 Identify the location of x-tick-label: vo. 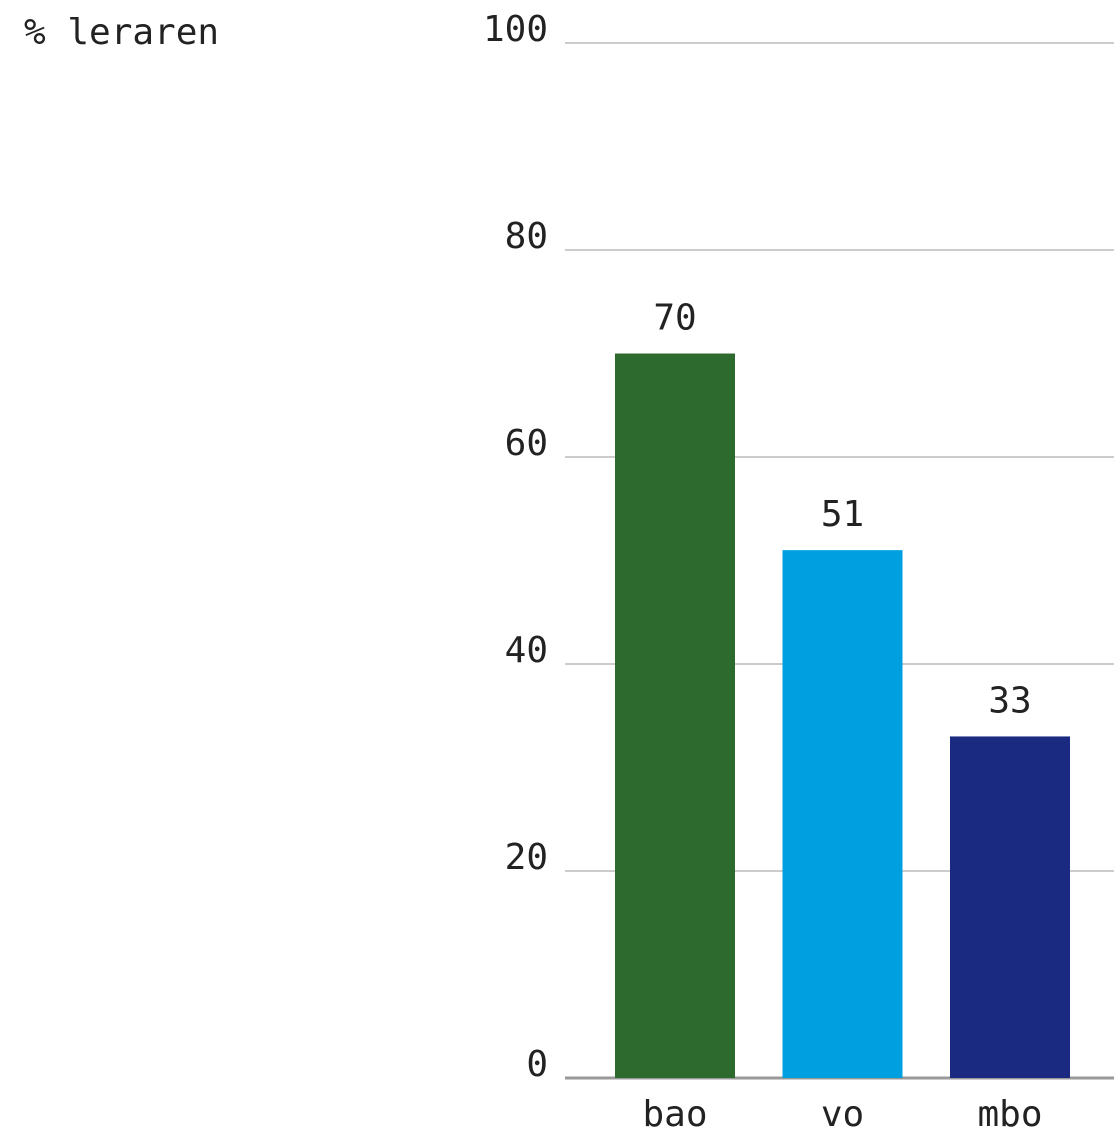
(842, 1114).